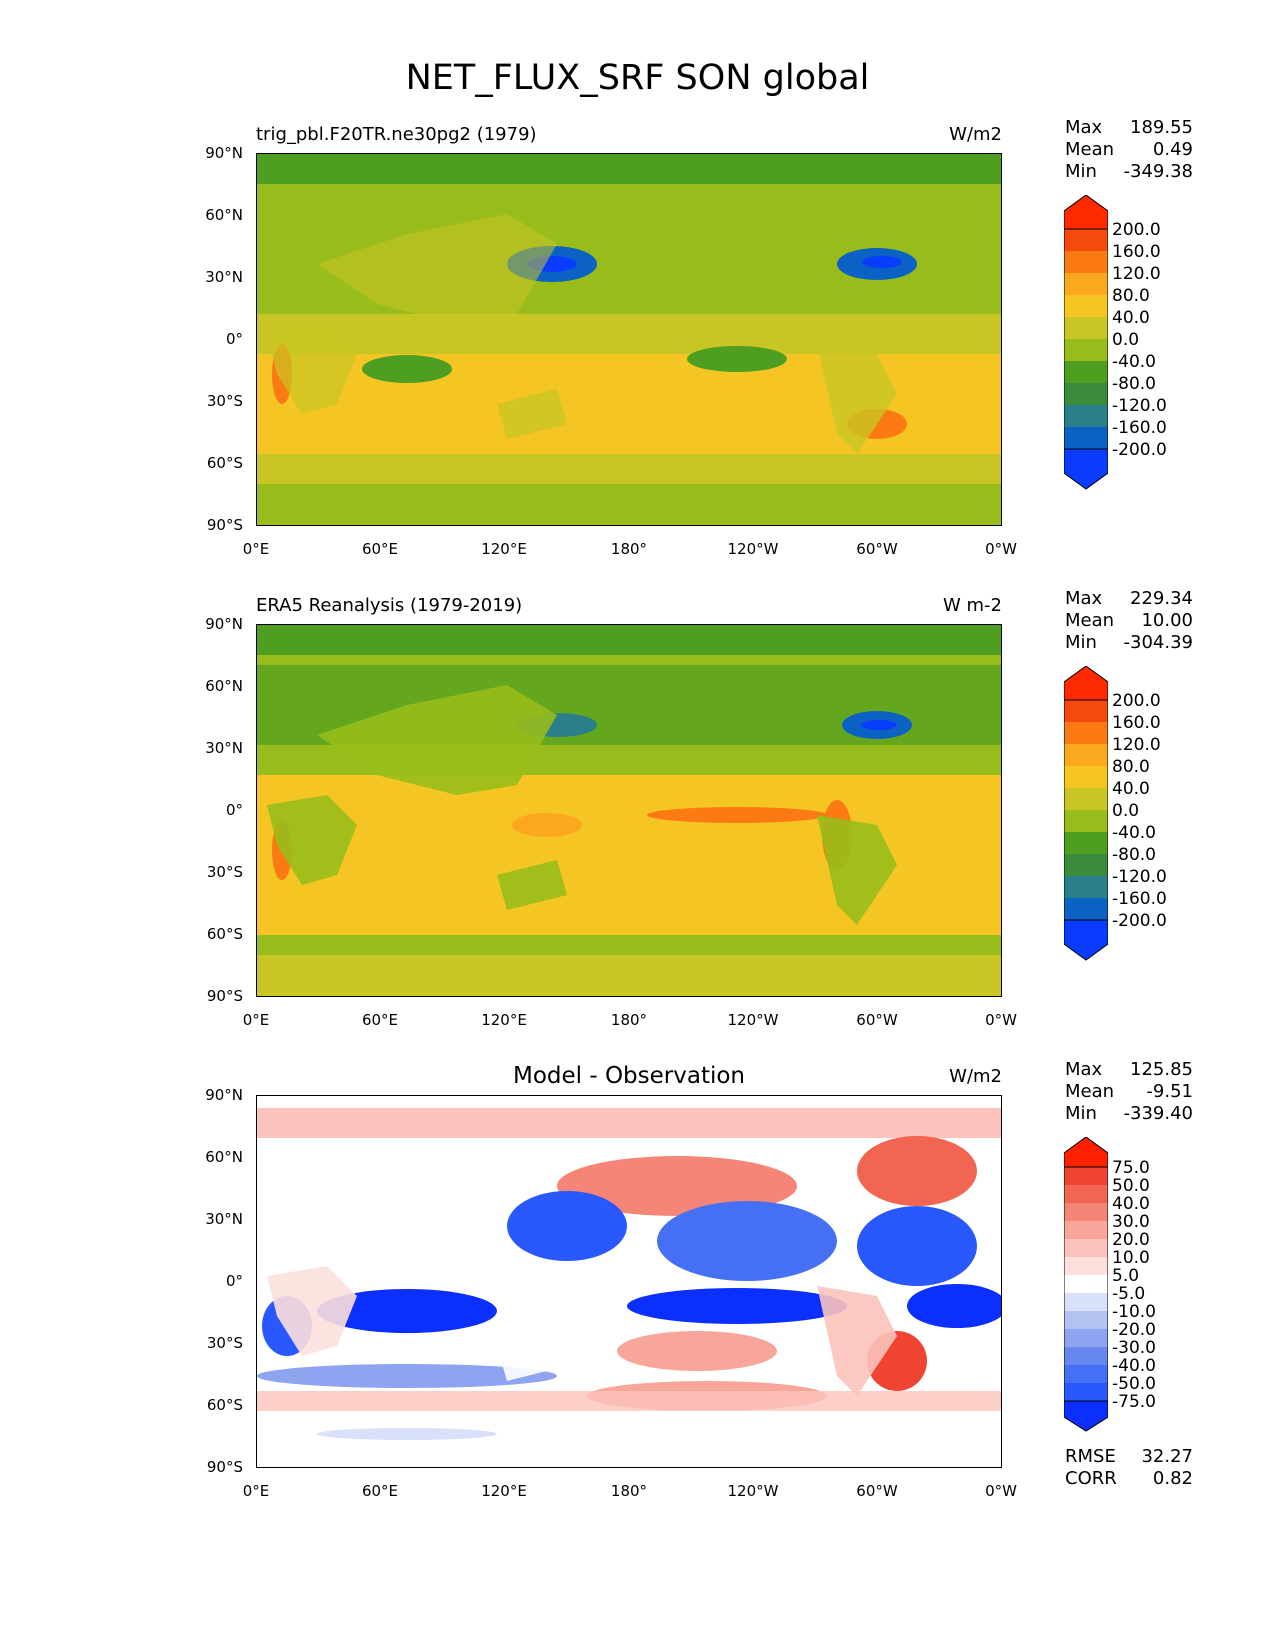  What do you see at coordinates (1134, 1312) in the screenshot?
I see `colorbar-label: -10.0` at bounding box center [1134, 1312].